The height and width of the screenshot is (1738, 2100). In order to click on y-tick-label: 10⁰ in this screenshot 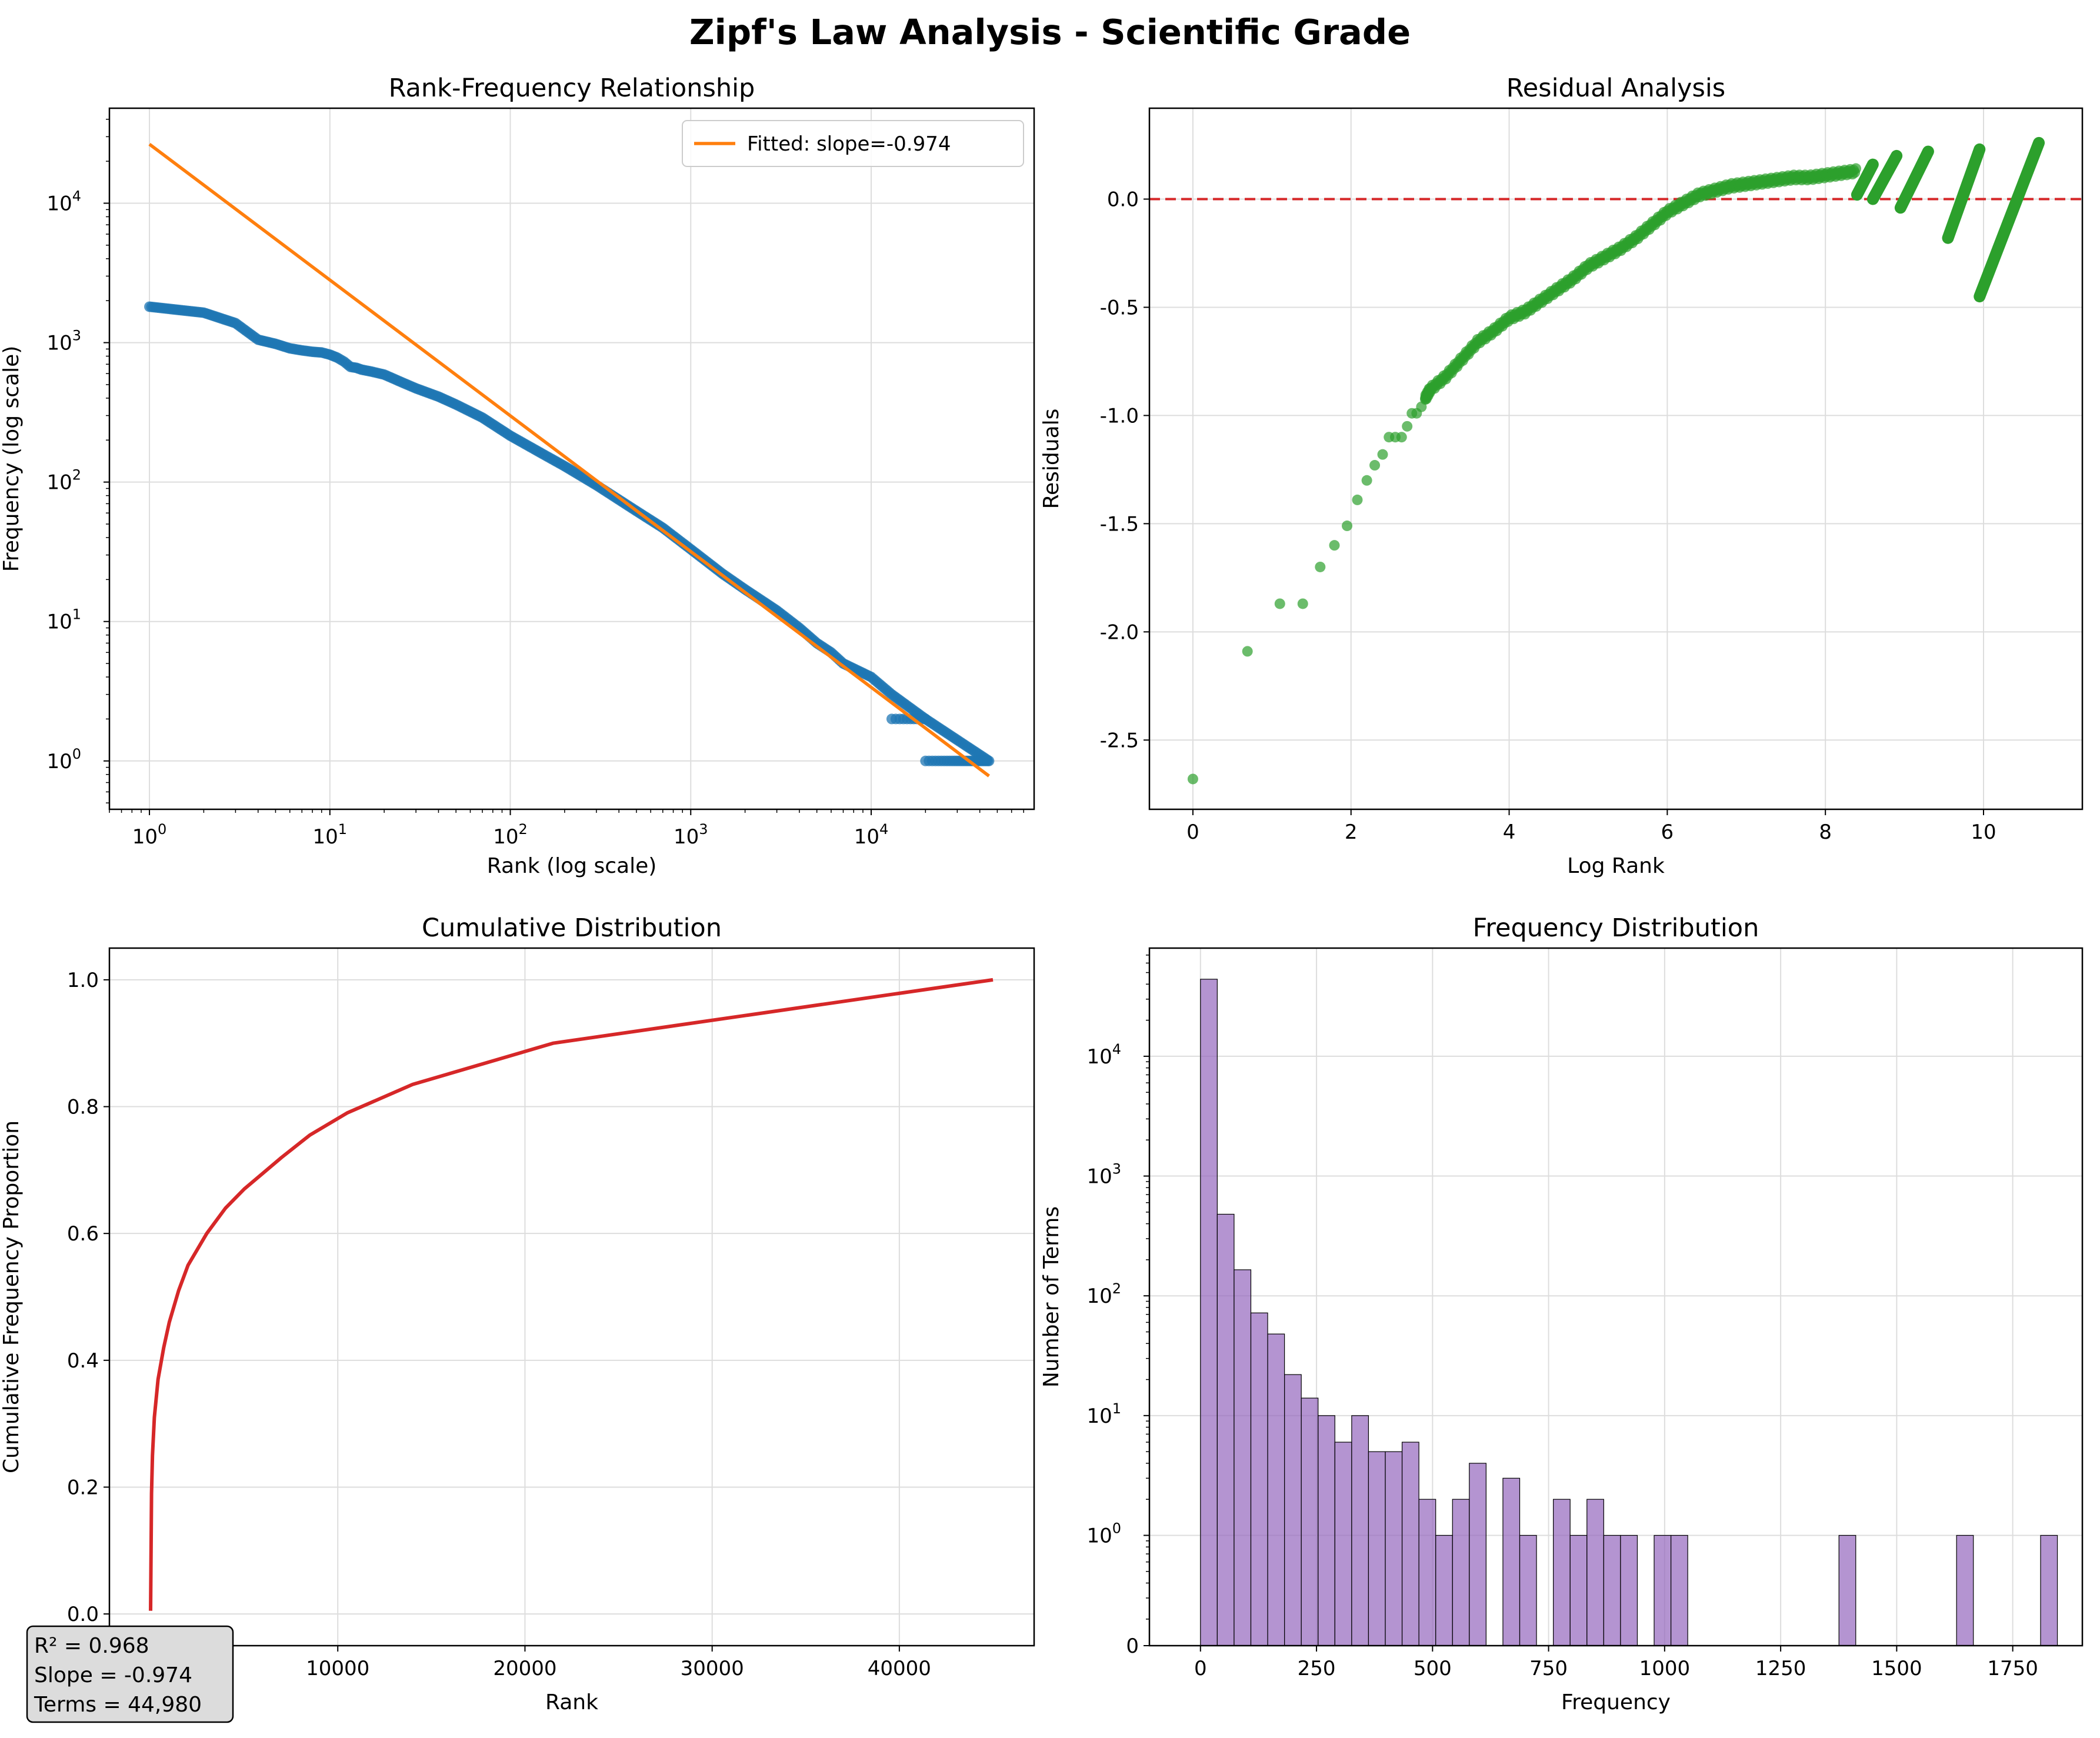, I will do `click(64, 759)`.